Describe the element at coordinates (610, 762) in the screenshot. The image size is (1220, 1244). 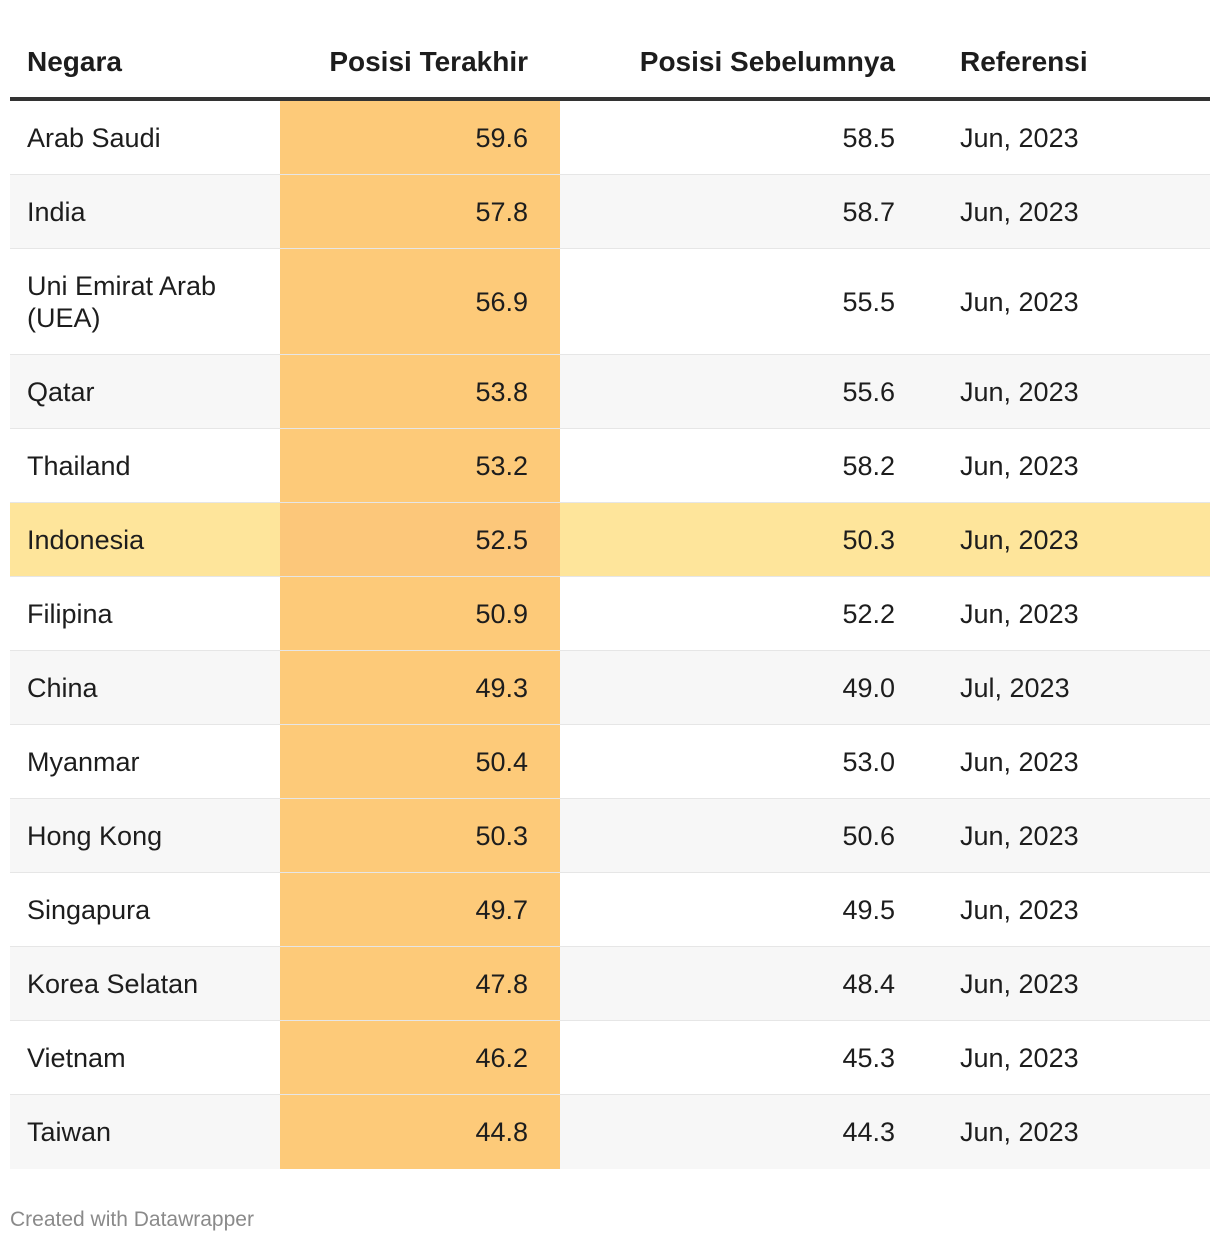
I see `table-row: Myanmar 50.4 53.0 Jun, 2023` at that location.